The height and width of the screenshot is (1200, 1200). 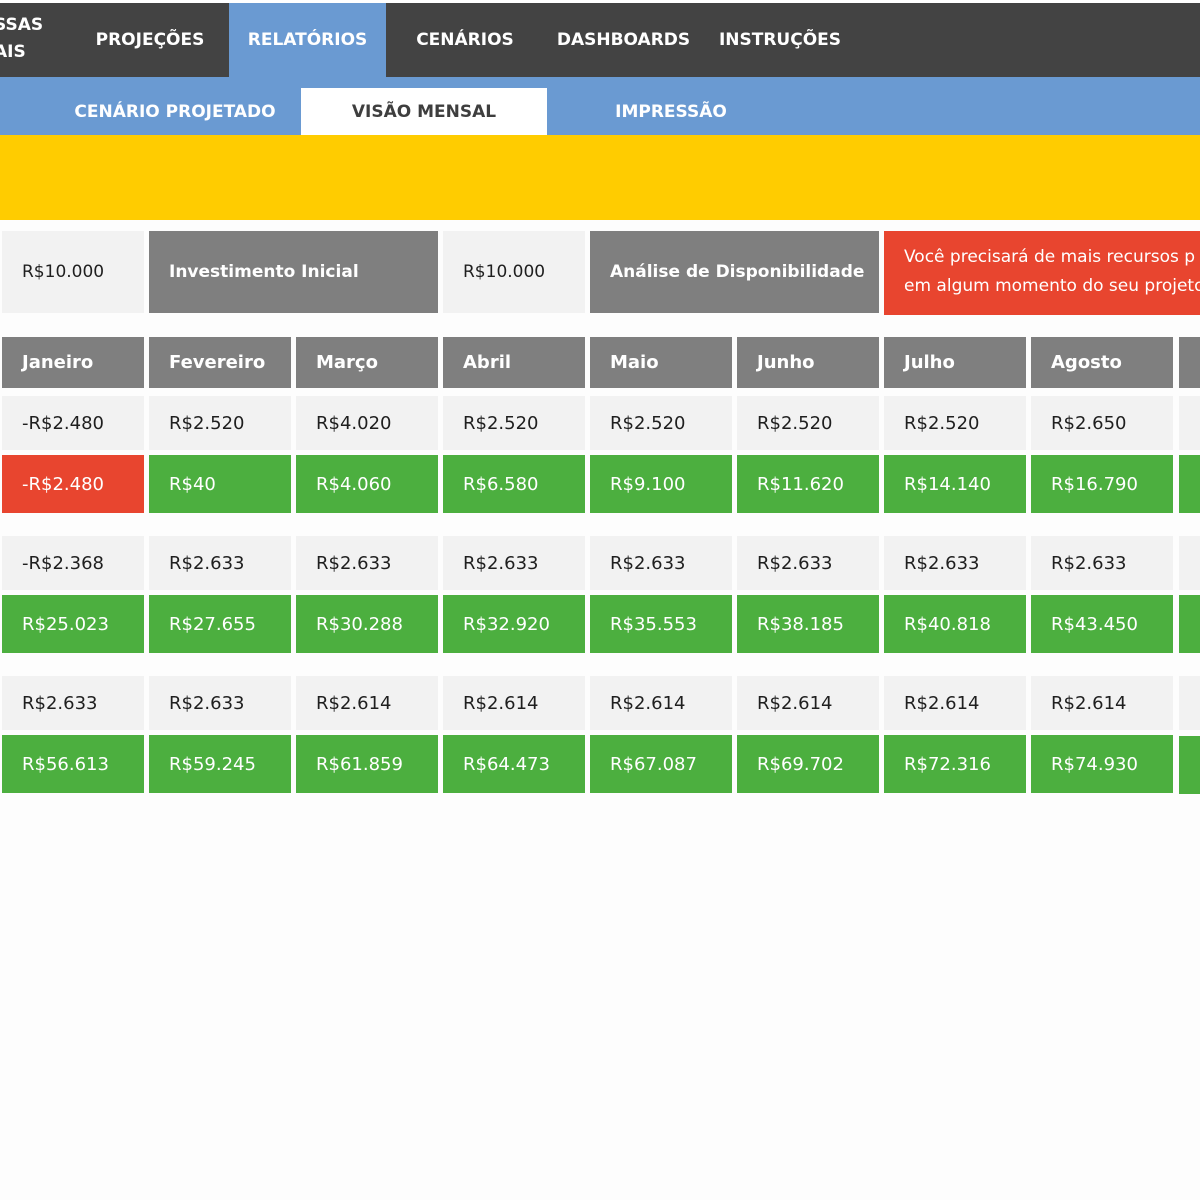 I want to click on month-header-cropped, so click(x=1189, y=362).